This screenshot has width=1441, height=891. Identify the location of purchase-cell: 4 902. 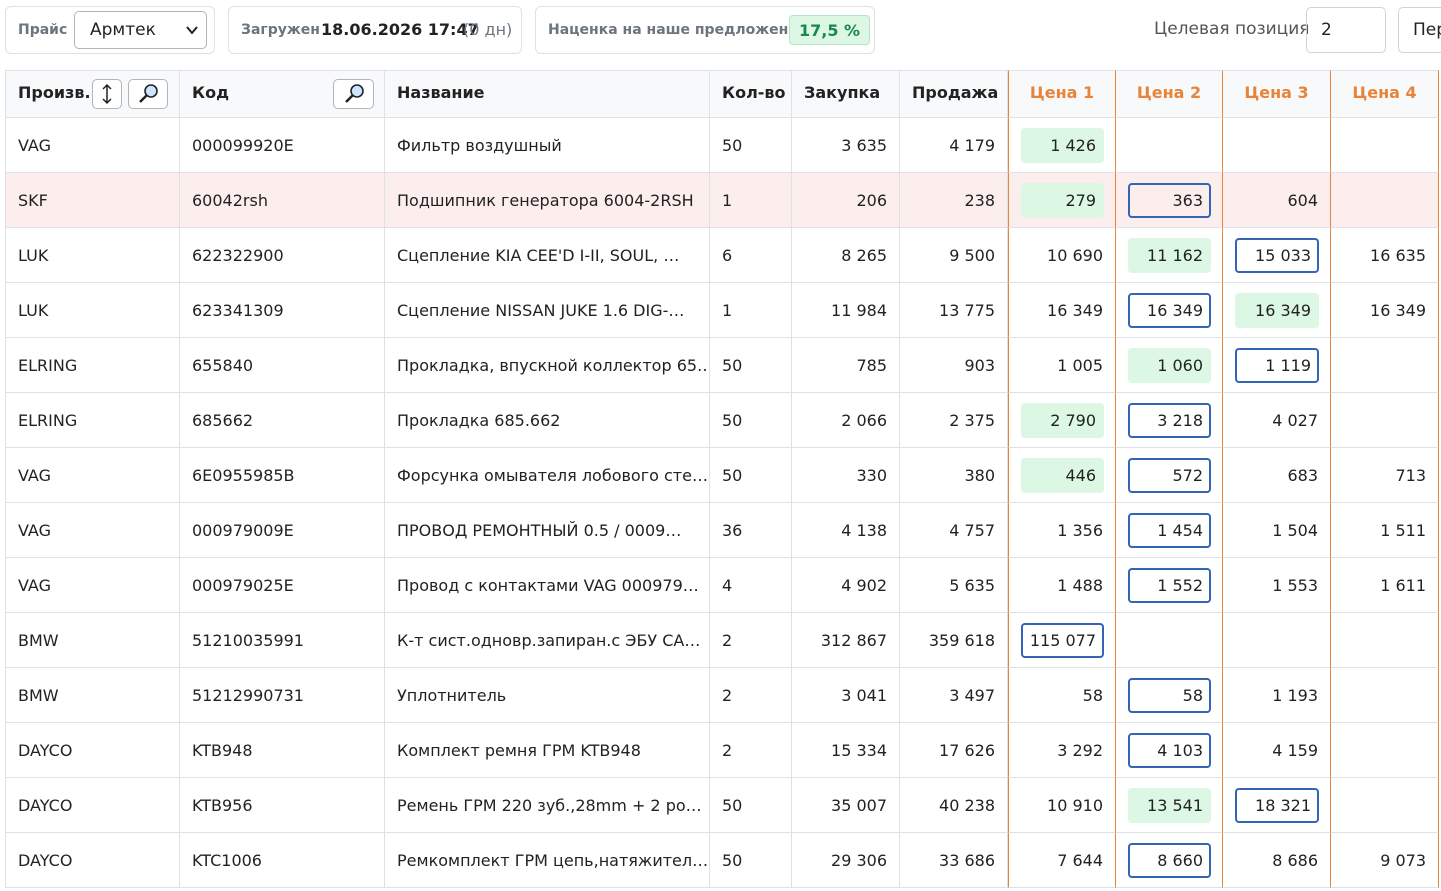
(846, 585).